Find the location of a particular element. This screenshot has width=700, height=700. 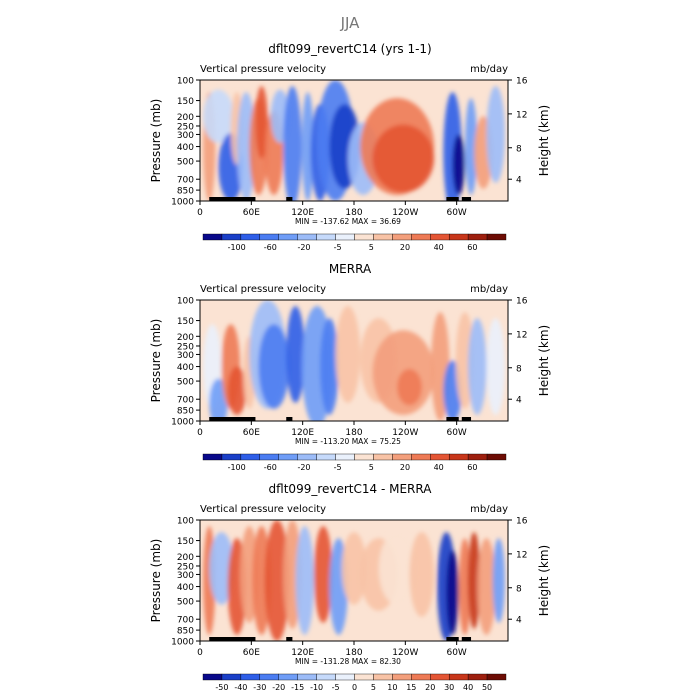

colorbar-label: -60 is located at coordinates (270, 467).